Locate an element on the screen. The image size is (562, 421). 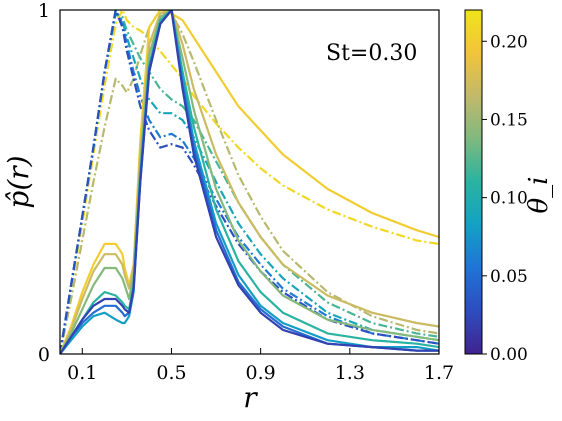
x-tick-label: 1.7 is located at coordinates (439, 373).